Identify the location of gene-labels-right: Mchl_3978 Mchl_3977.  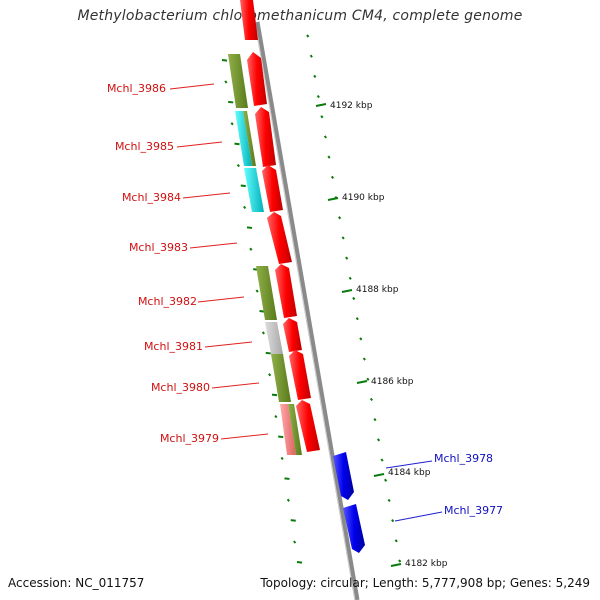
(468, 484).